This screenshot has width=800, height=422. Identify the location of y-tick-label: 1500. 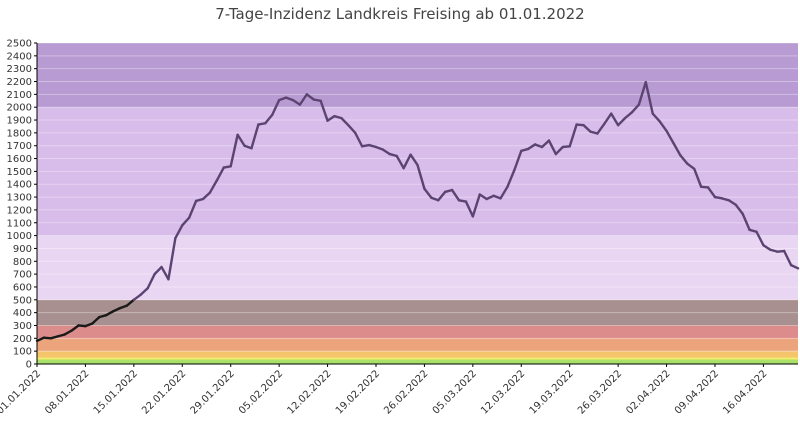
(19, 172).